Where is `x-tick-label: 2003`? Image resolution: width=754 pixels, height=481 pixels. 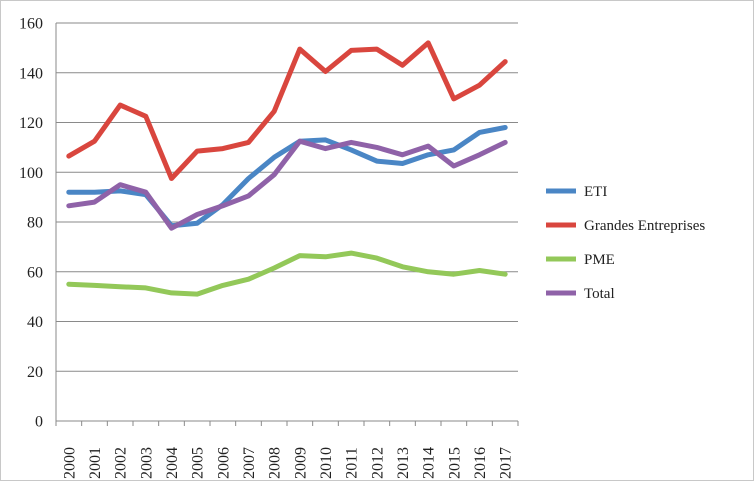
x-tick-label: 2003 is located at coordinates (146, 463).